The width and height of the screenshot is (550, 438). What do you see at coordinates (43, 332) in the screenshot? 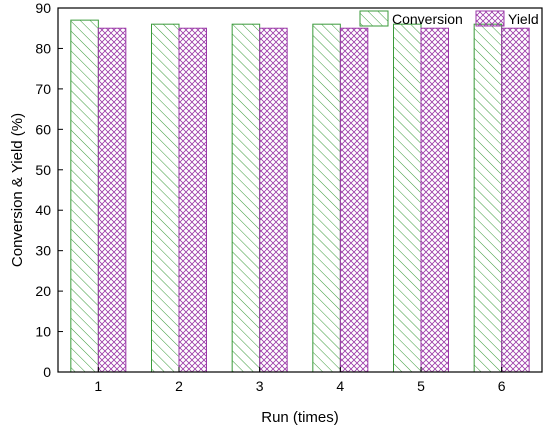
I see `y-tick-label-10: 10` at bounding box center [43, 332].